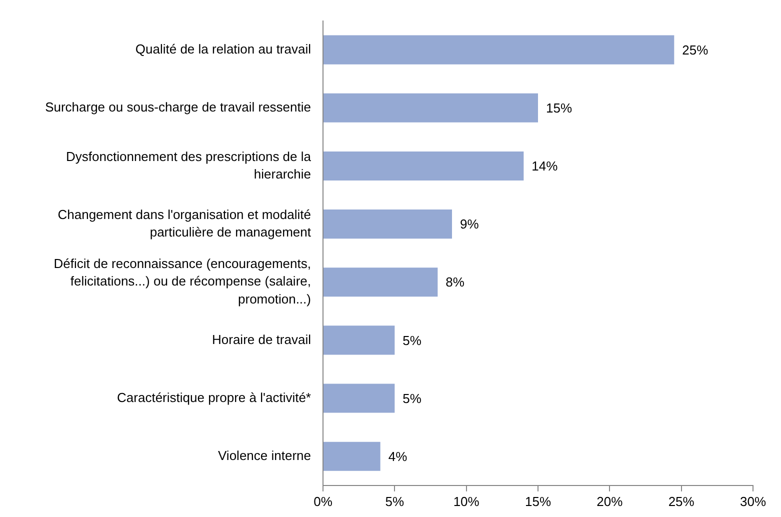 The width and height of the screenshot is (781, 517). What do you see at coordinates (695, 50) in the screenshot?
I see `data-label: 25%` at bounding box center [695, 50].